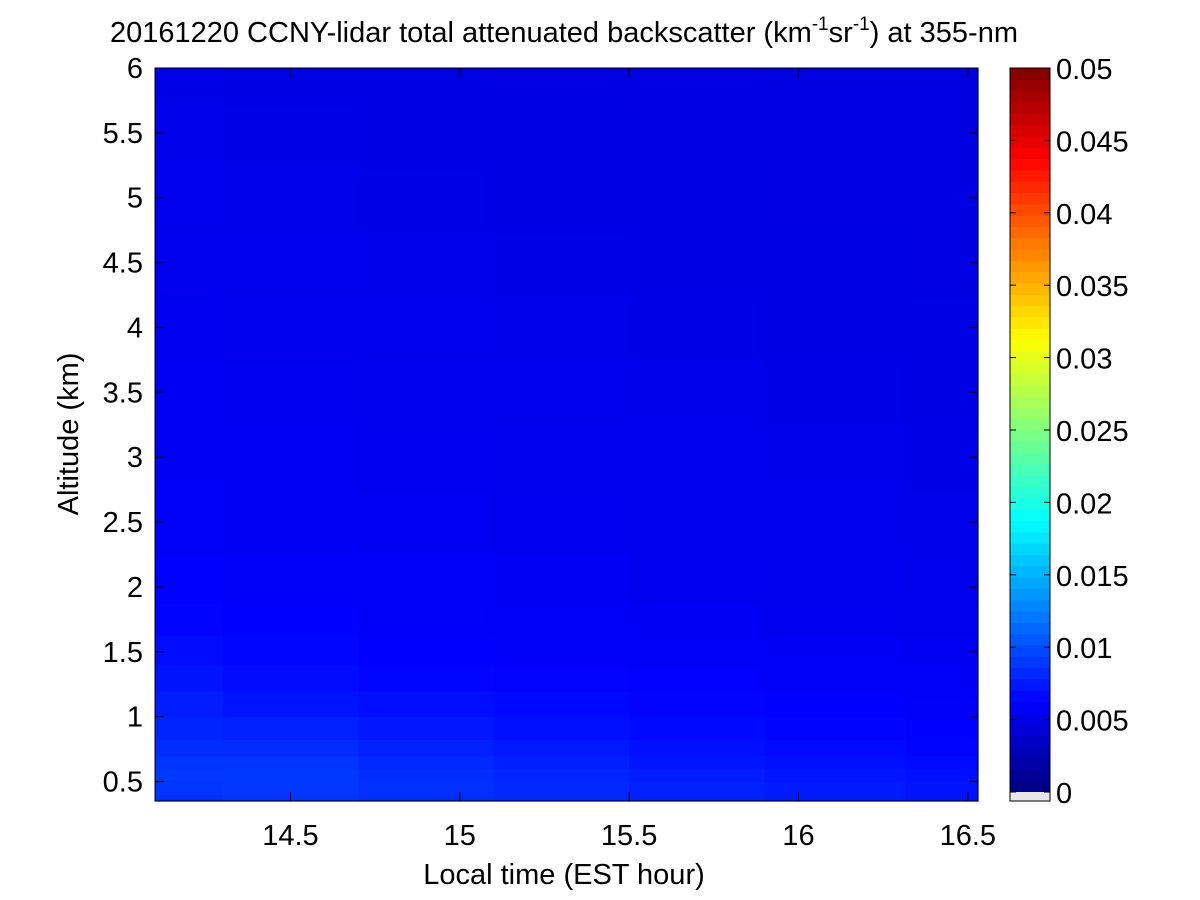 The width and height of the screenshot is (1200, 900). What do you see at coordinates (1092, 722) in the screenshot?
I see `colorbar-tick-label: 0.005` at bounding box center [1092, 722].